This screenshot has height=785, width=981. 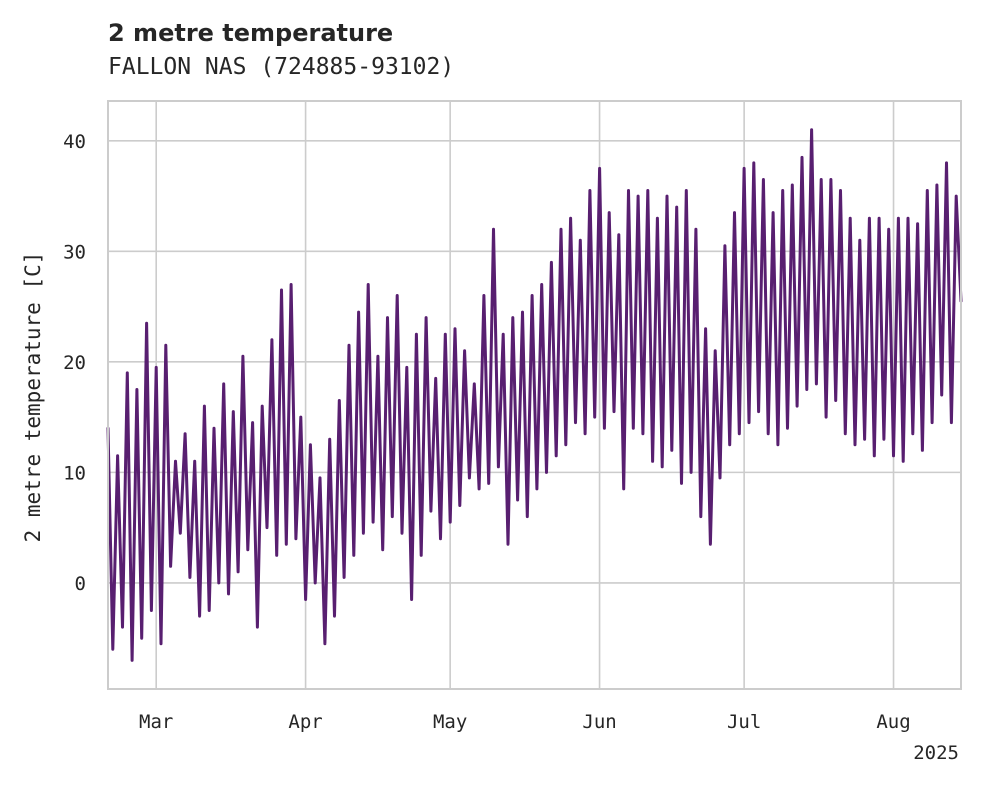 What do you see at coordinates (250, 33) in the screenshot?
I see `chart-title: 2 metre temperature` at bounding box center [250, 33].